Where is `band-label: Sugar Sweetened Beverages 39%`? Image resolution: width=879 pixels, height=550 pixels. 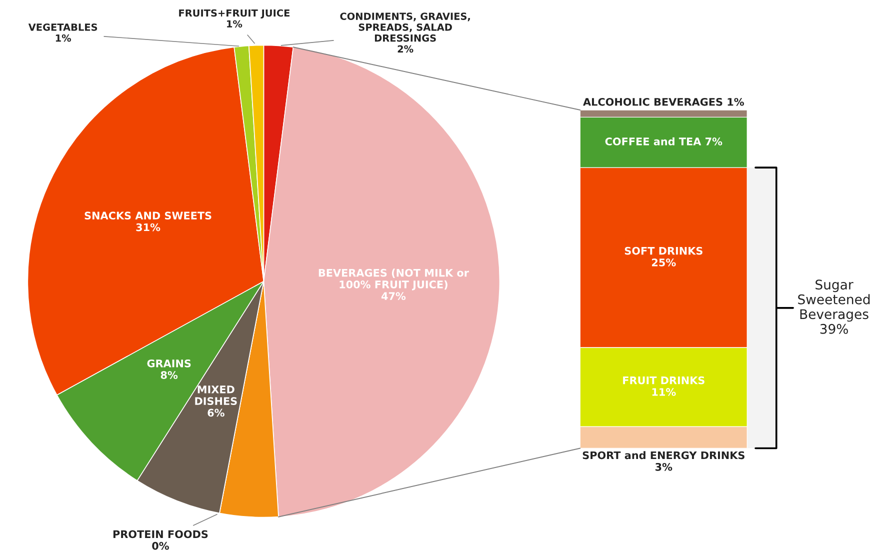 band-label: Sugar Sweetened Beverages 39% is located at coordinates (834, 307).